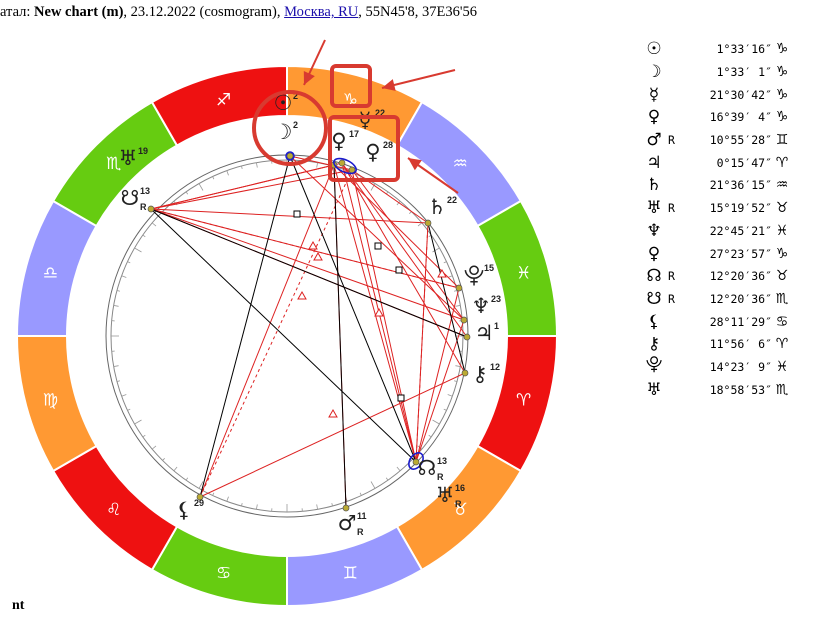 The width and height of the screenshot is (816, 620). I want to click on highlight-sun-moon, so click(290, 128).